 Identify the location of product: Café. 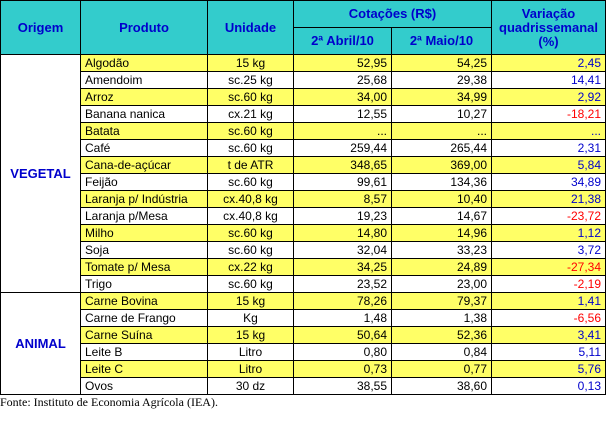
(144, 148).